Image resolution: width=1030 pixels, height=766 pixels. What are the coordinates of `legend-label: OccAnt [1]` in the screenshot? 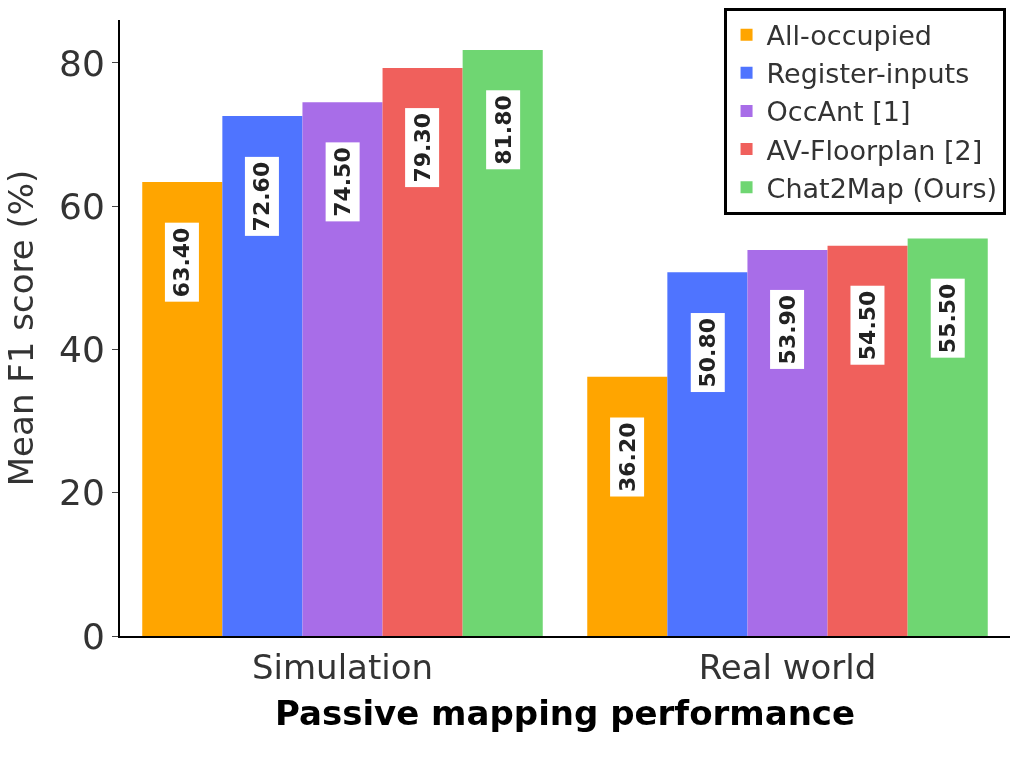 It's located at (838, 112).